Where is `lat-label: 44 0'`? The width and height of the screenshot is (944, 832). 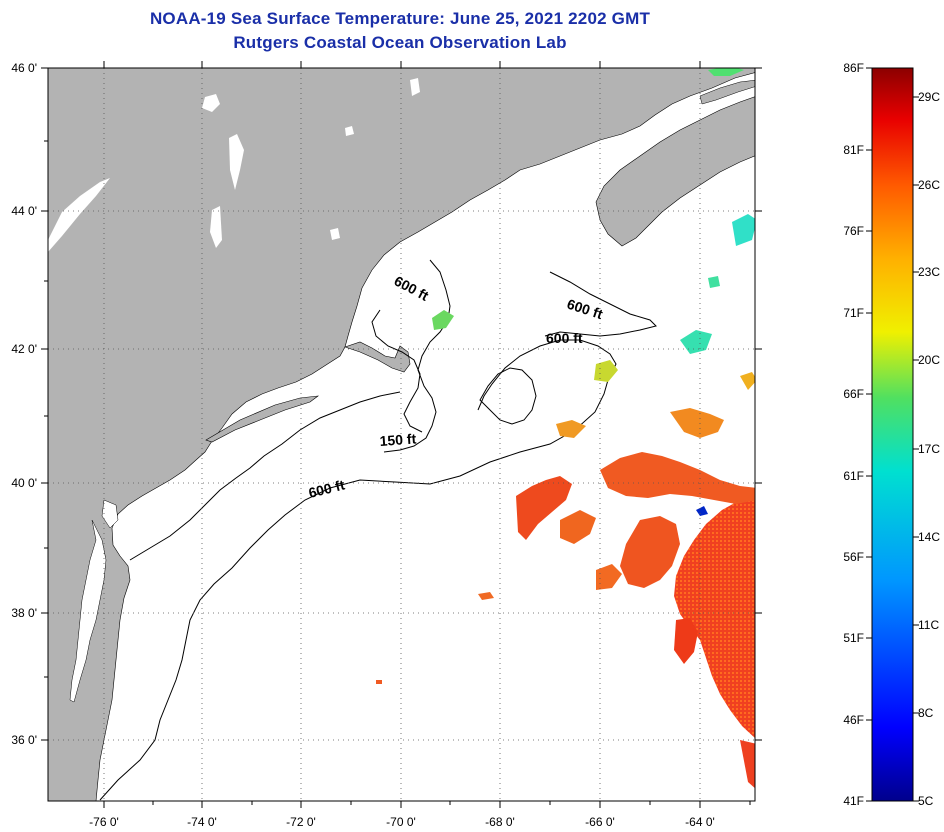 lat-label: 44 0' is located at coordinates (24, 211).